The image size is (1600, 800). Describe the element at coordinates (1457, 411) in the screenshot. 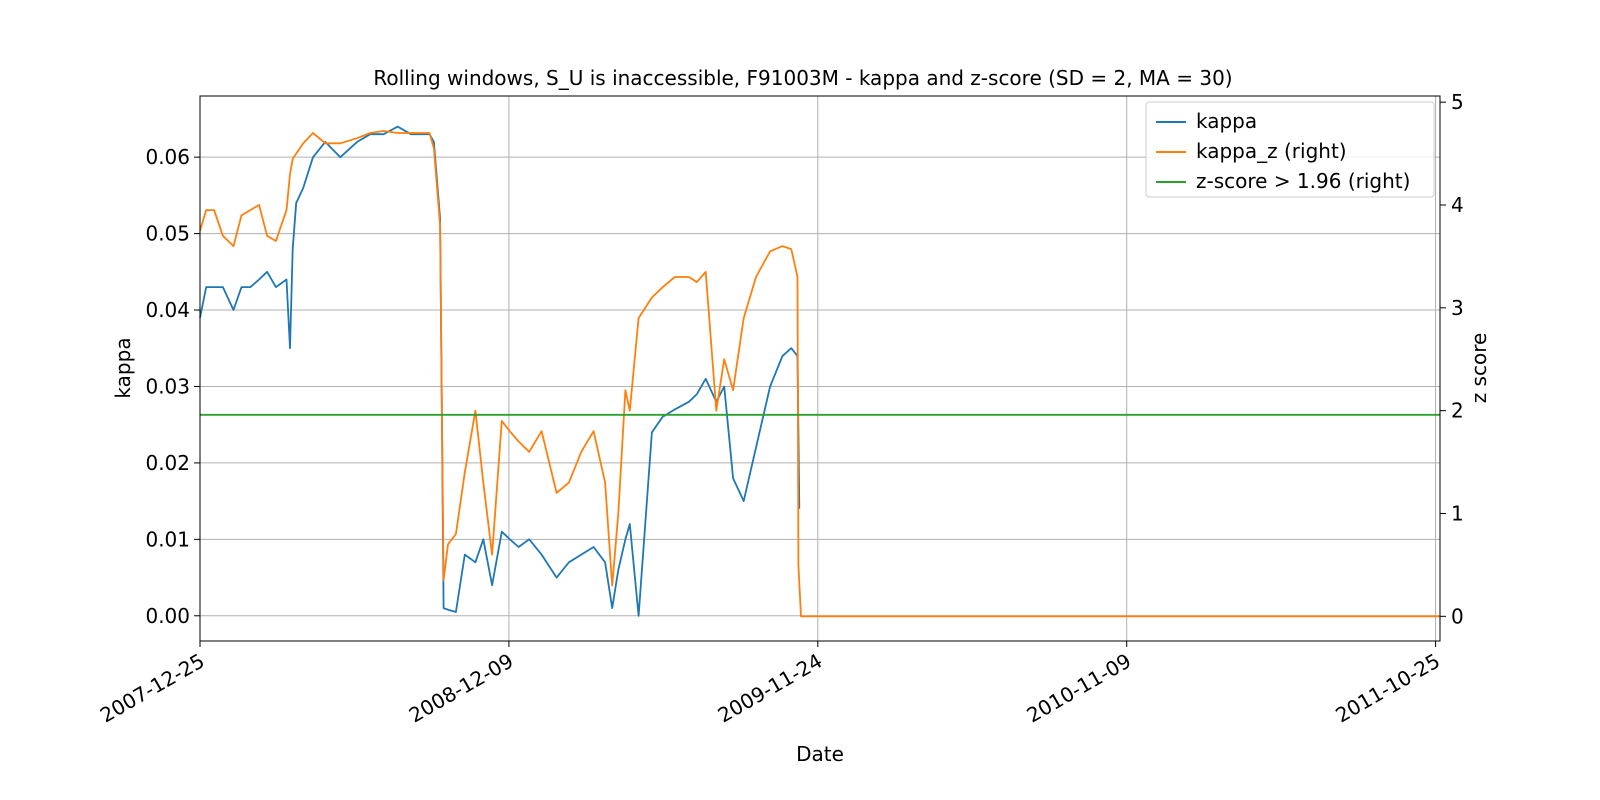

I see `y-right-tick-label: 2` at that location.